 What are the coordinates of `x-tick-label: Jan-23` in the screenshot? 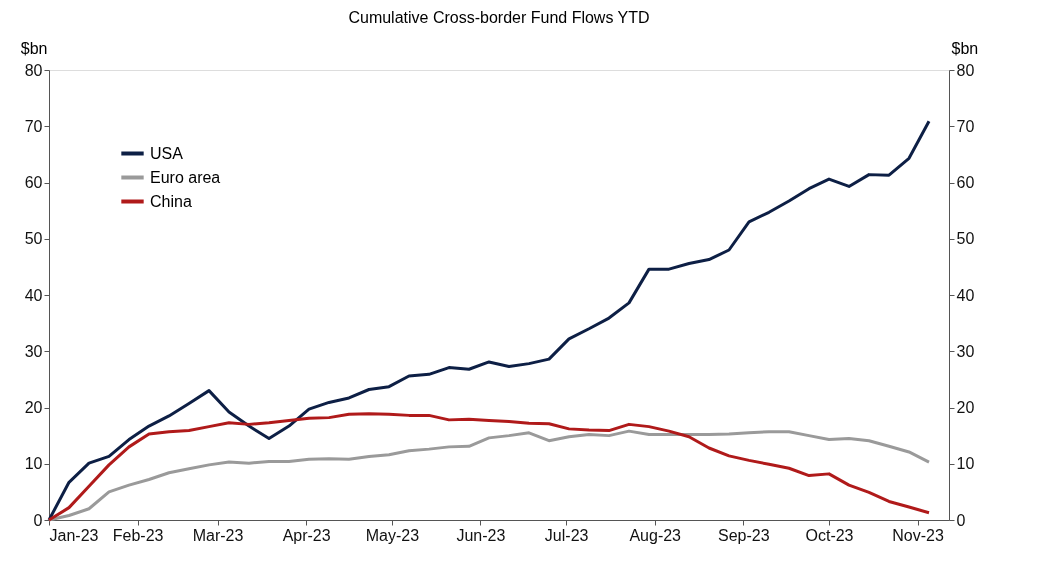 It's located at (74, 535).